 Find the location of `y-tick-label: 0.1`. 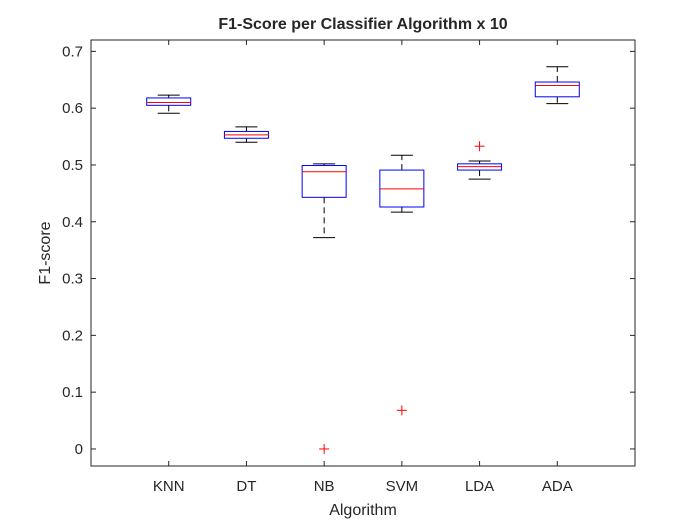

y-tick-label: 0.1 is located at coordinates (72, 392).